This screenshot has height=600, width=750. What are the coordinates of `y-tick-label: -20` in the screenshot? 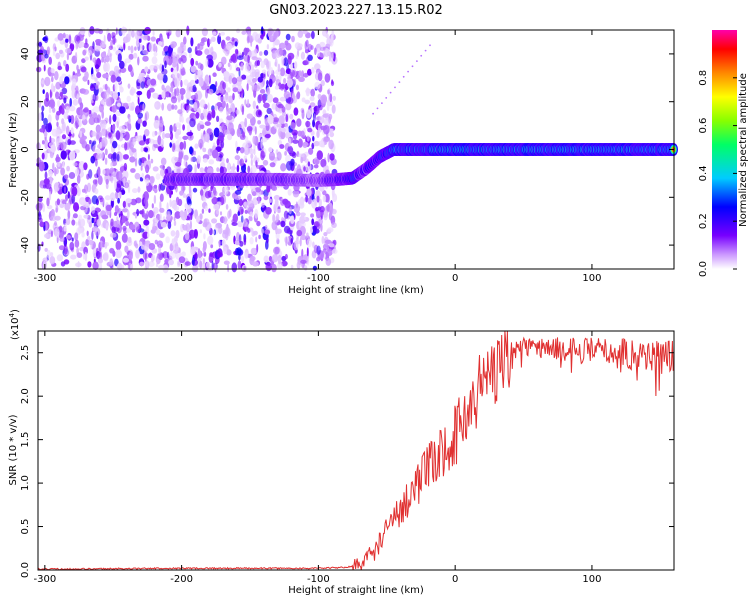 It's located at (25, 197).